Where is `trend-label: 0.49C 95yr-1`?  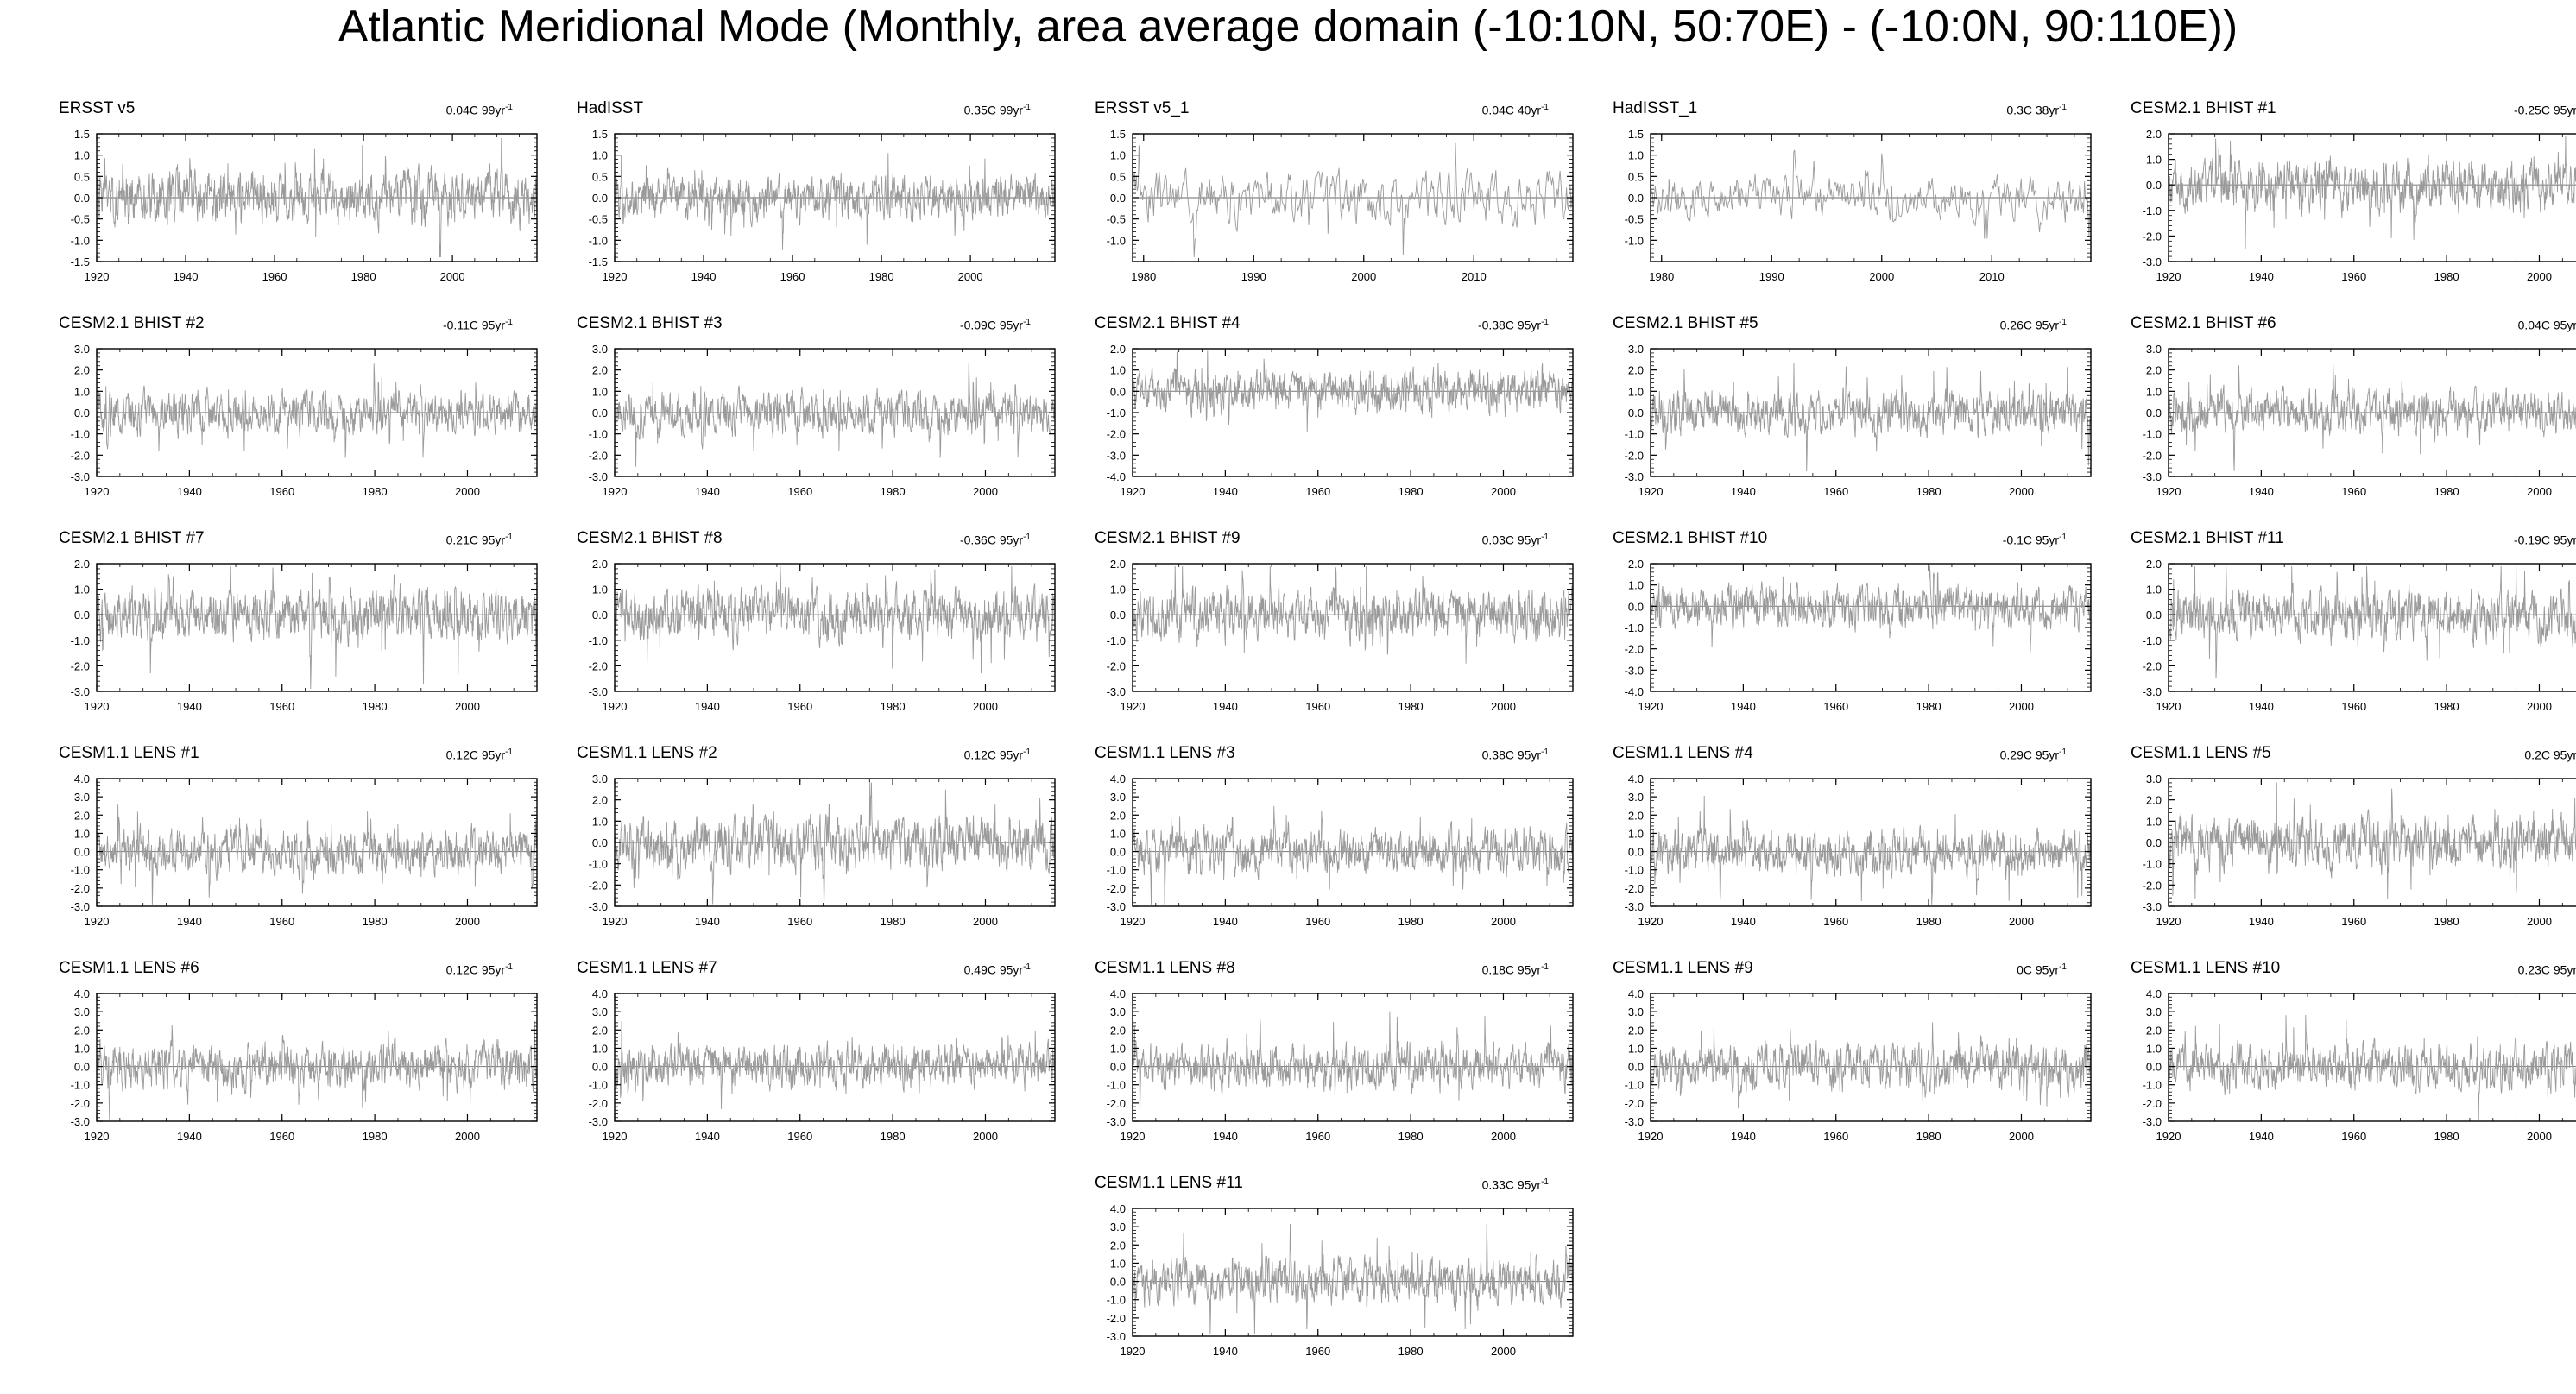 trend-label: 0.49C 95yr-1 is located at coordinates (997, 969).